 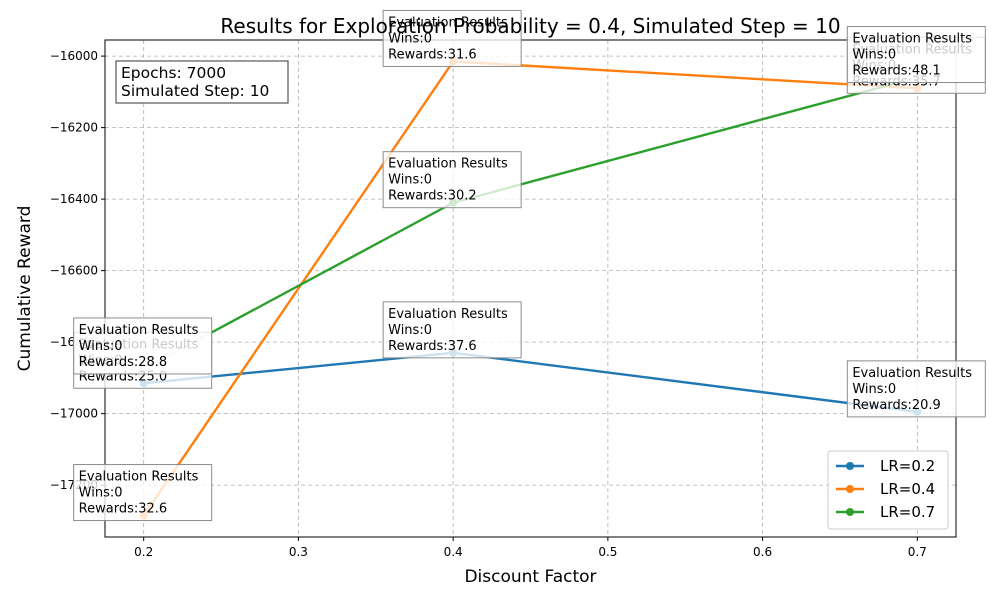 I want to click on y-tick-label: −17000, so click(x=74, y=414).